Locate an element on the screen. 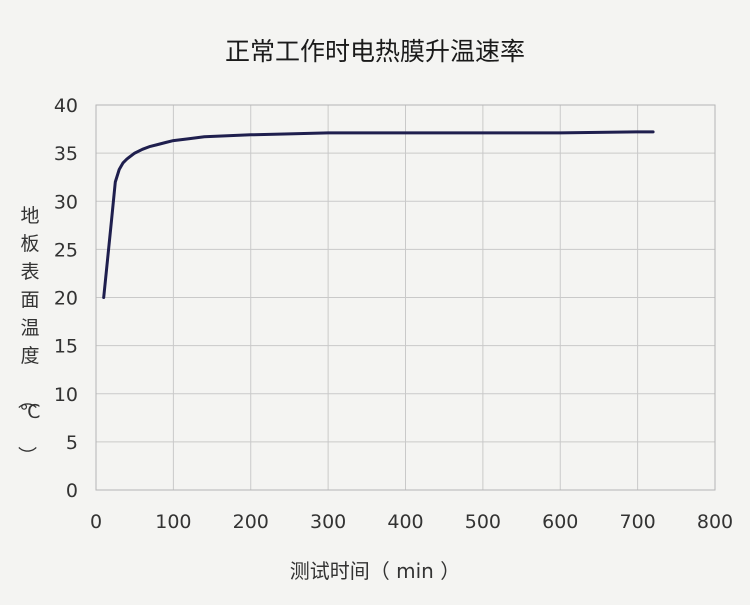  x-tick-label: 500 is located at coordinates (483, 522).